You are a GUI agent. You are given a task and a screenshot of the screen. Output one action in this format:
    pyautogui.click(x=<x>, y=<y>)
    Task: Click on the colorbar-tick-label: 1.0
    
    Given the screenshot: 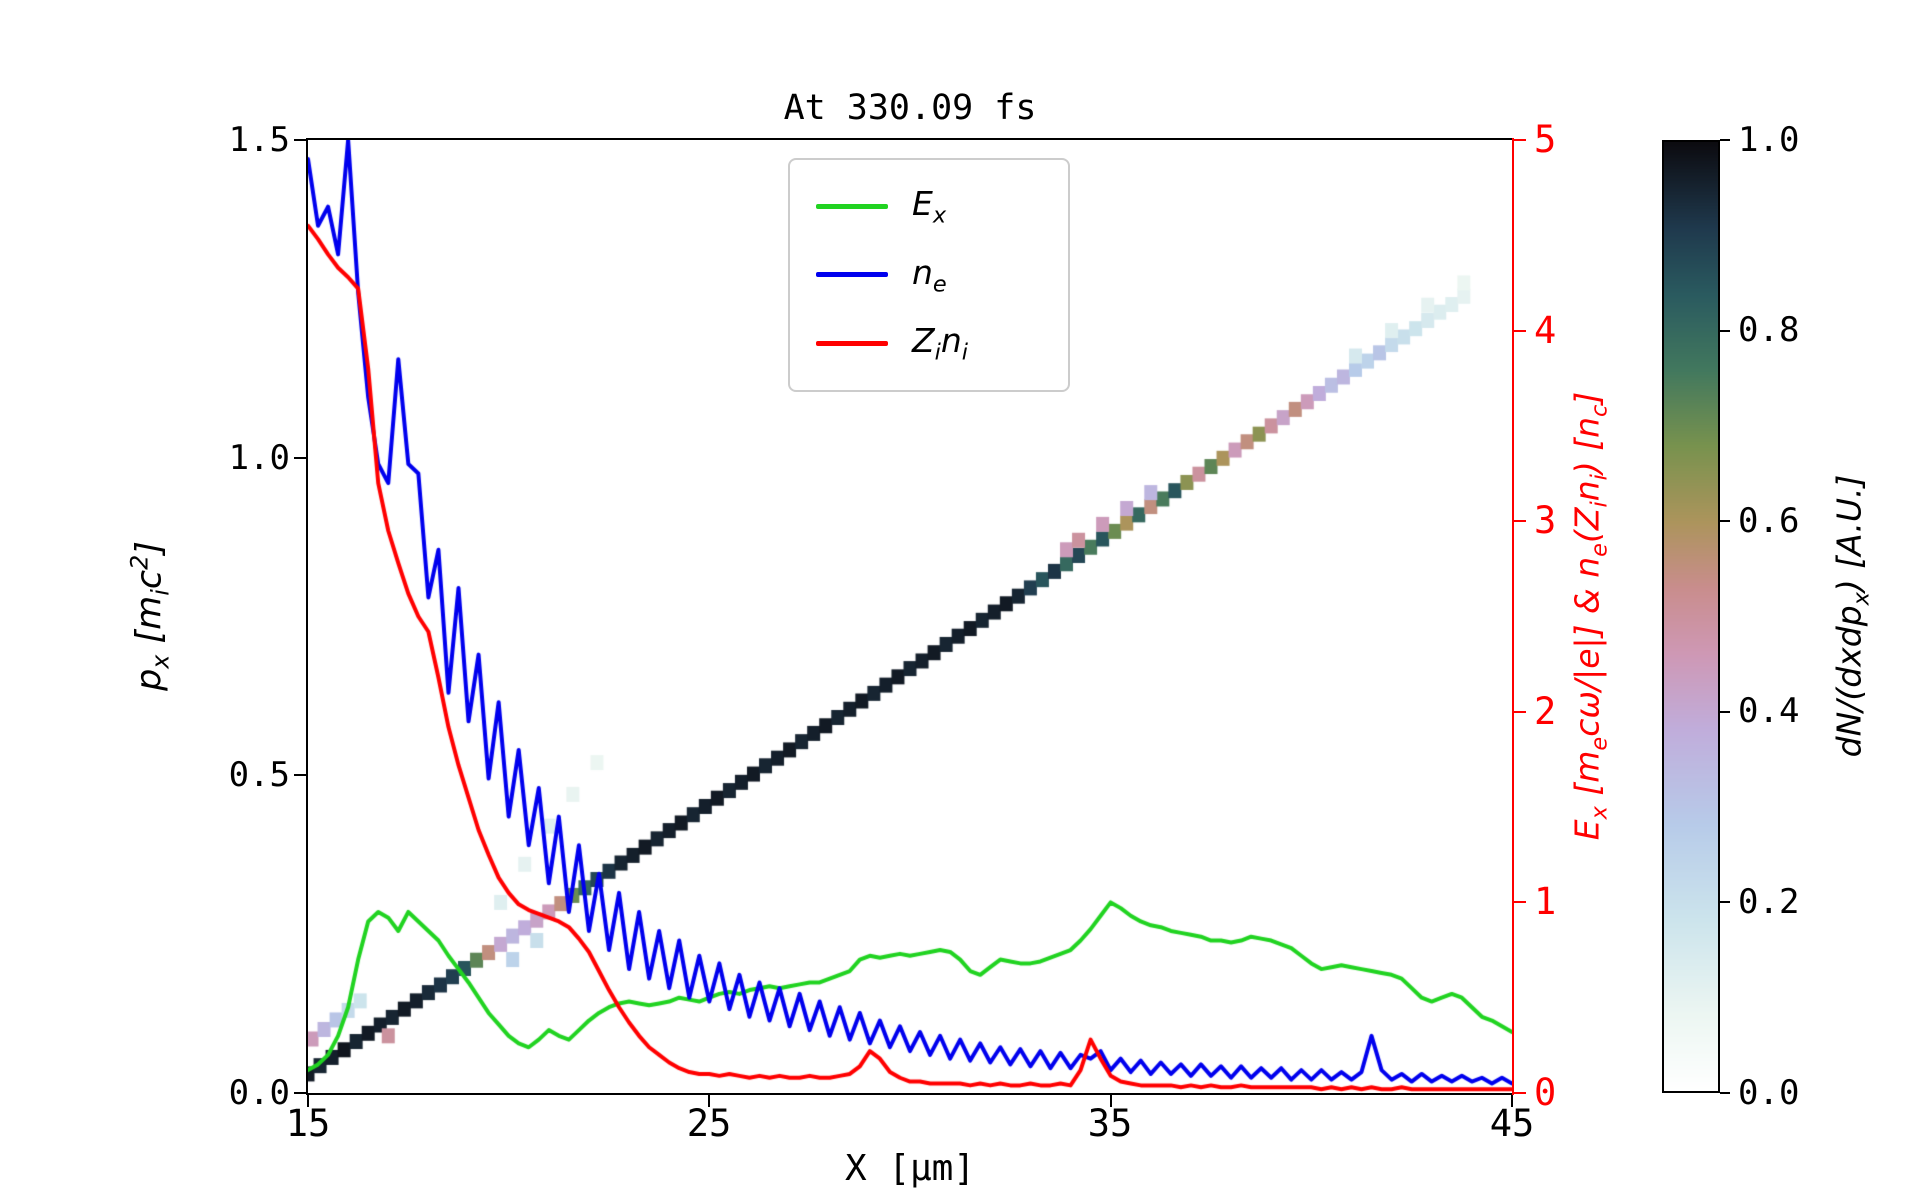 What is the action you would take?
    pyautogui.click(x=1769, y=140)
    